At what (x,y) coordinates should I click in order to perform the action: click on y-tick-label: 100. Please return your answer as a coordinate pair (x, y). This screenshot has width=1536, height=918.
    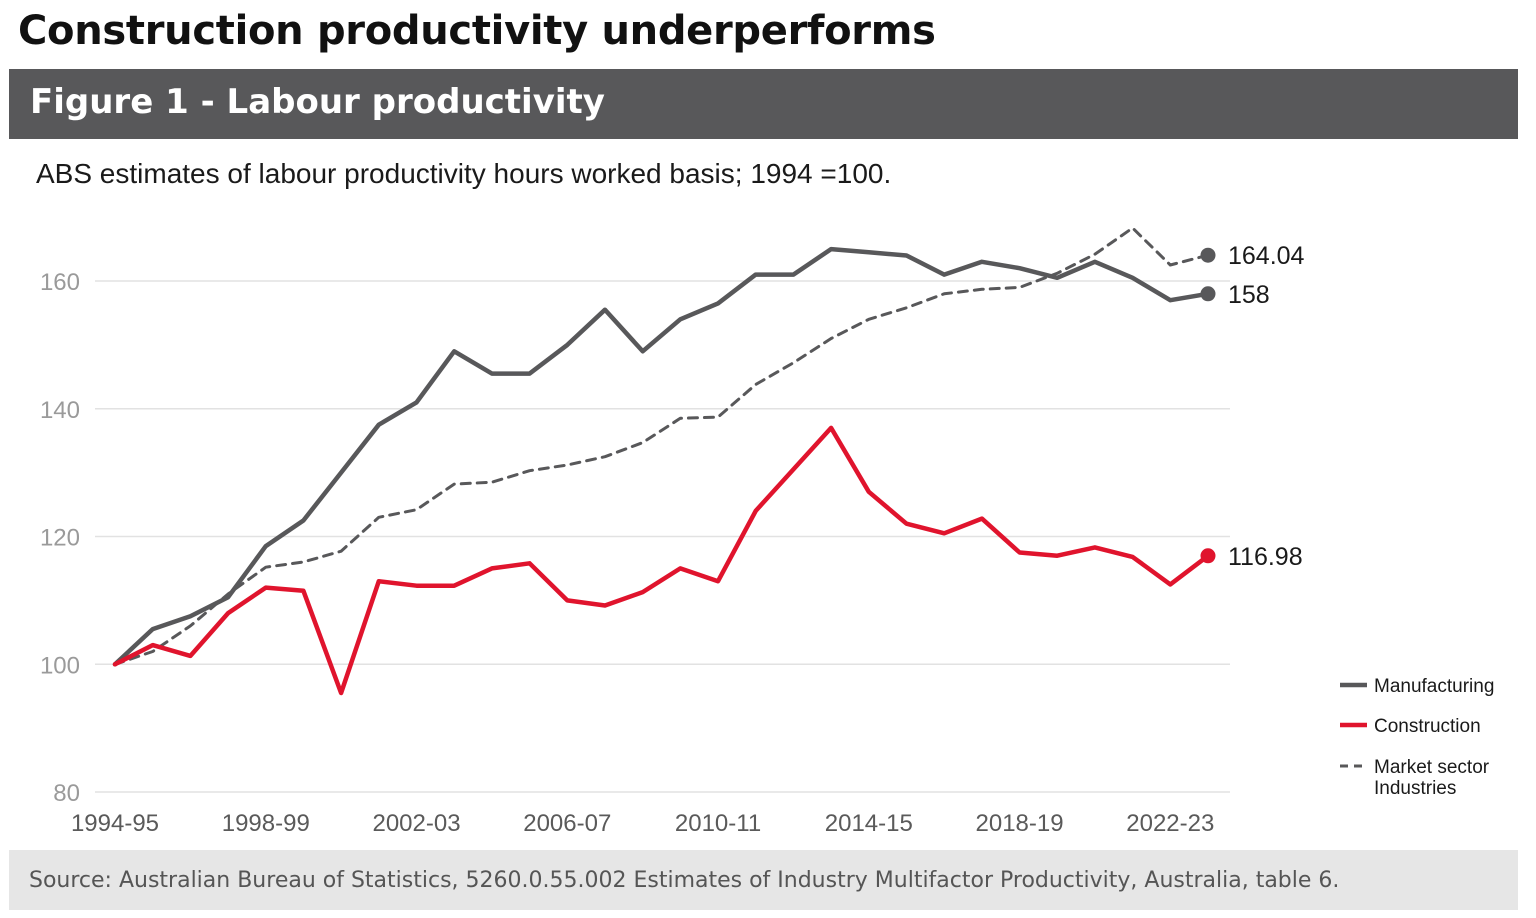
    Looking at the image, I should click on (60, 665).